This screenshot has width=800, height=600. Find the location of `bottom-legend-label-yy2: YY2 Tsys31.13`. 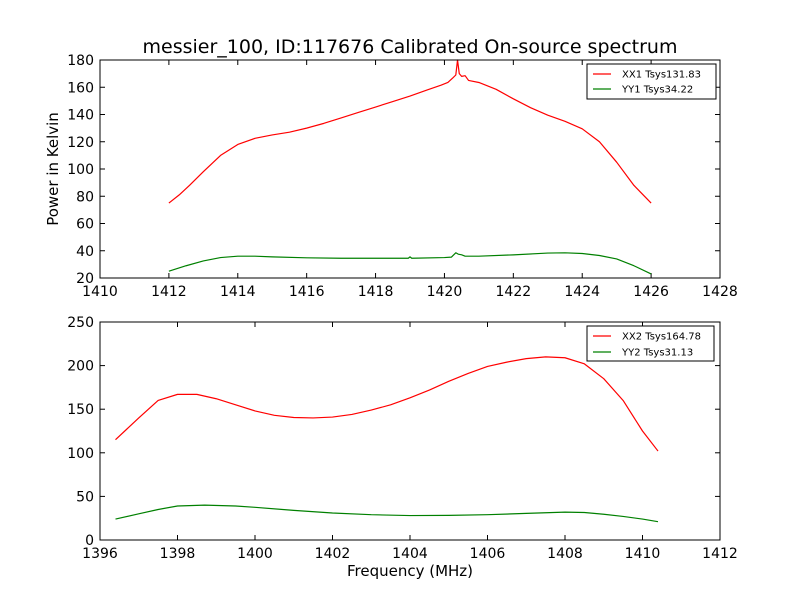

bottom-legend-label-yy2: YY2 Tsys31.13 is located at coordinates (657, 353).